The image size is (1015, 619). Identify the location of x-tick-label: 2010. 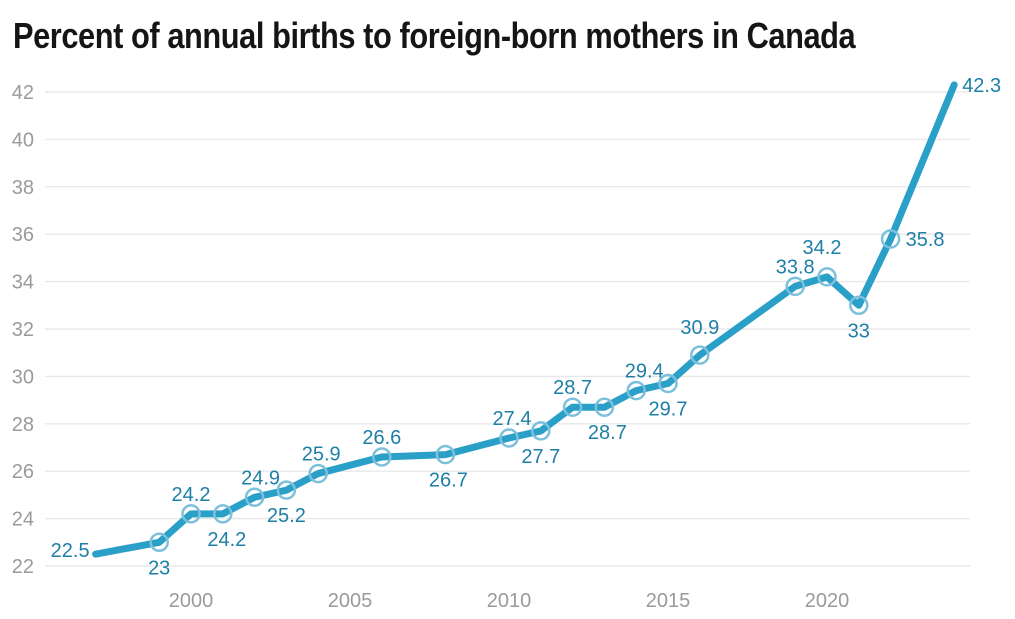
(509, 601).